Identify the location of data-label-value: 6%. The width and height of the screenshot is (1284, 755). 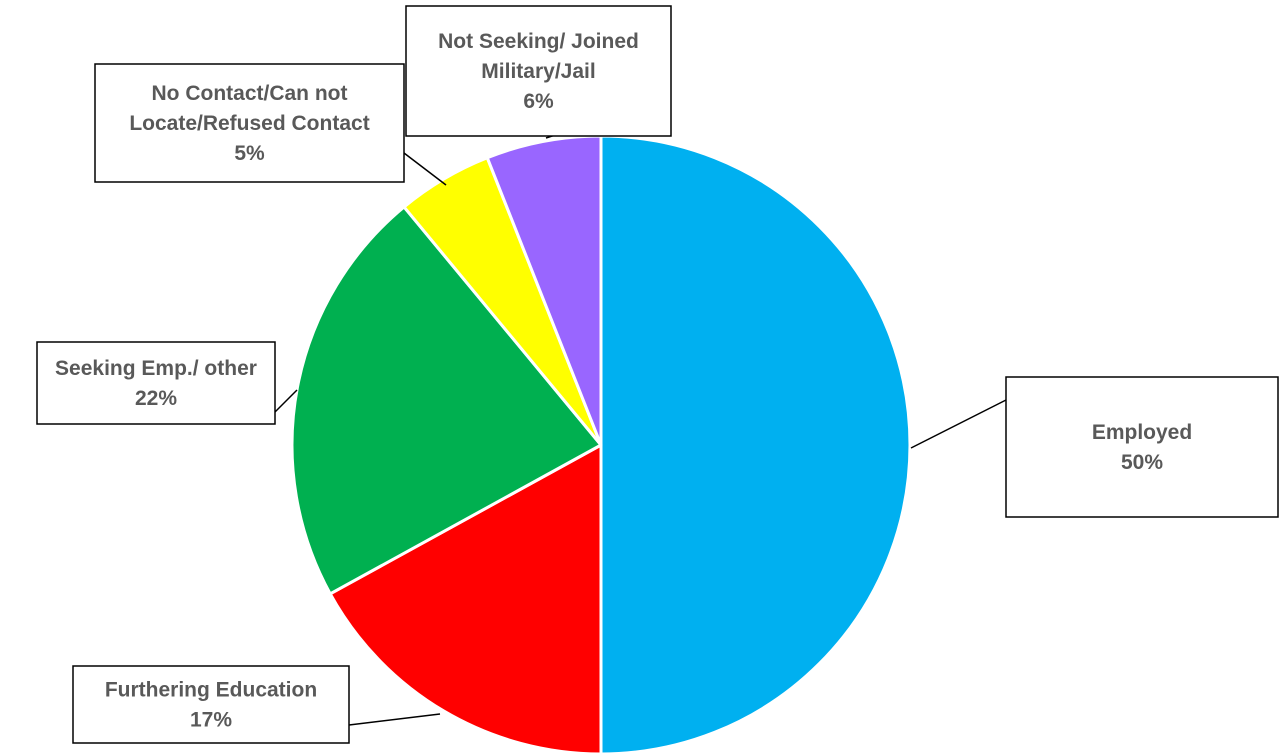
(538, 101).